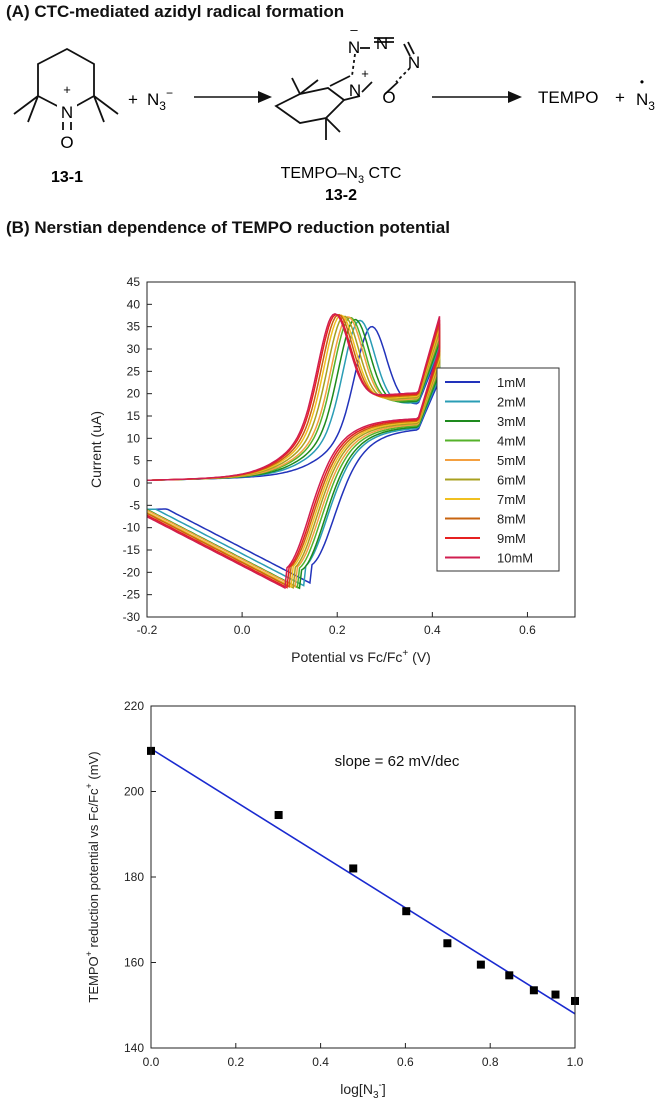 This screenshot has height=1106, width=666. I want to click on cv-y-tick-label: 10, so click(134, 438).